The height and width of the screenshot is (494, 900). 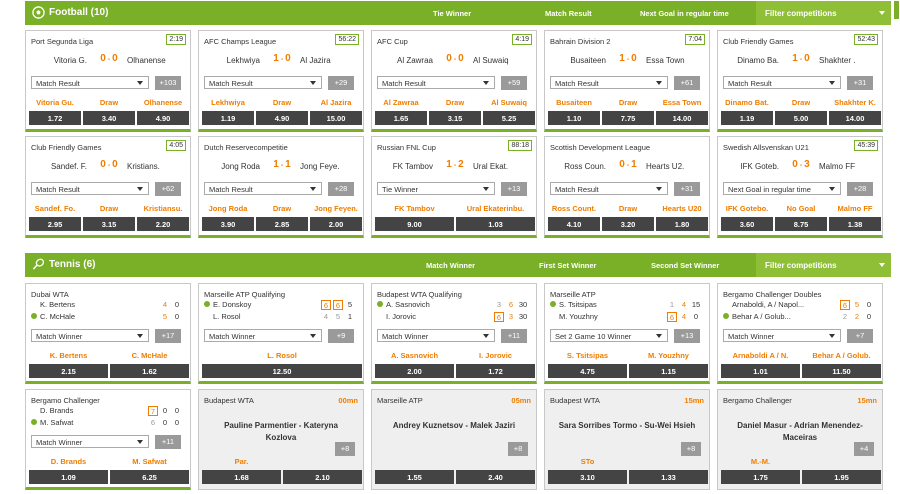 What do you see at coordinates (687, 83) in the screenshot?
I see `more-markets-button: +61` at bounding box center [687, 83].